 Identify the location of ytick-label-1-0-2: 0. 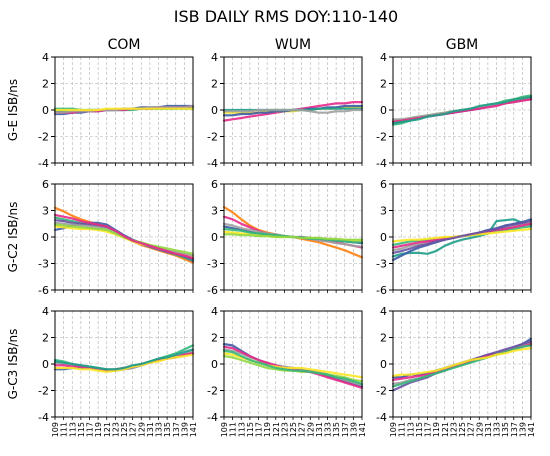
(45, 237).